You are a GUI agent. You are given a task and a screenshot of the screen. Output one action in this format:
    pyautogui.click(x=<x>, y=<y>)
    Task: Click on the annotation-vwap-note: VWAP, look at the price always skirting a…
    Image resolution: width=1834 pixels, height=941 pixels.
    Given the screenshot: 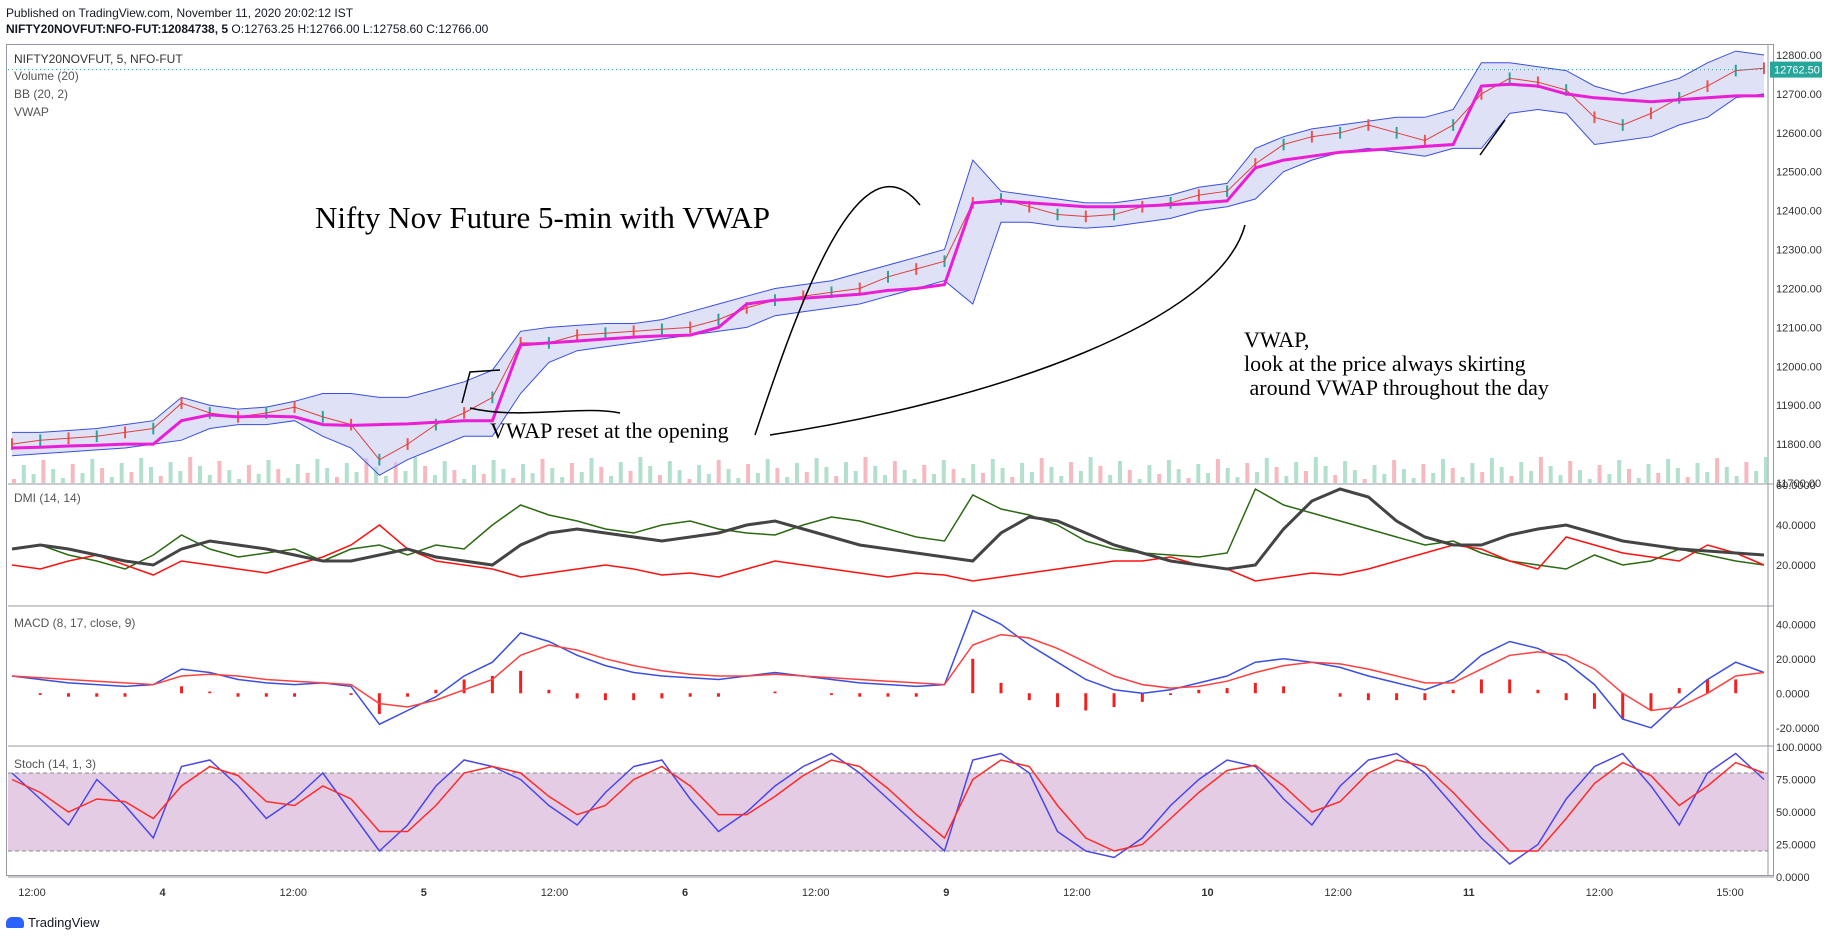 What is the action you would take?
    pyautogui.click(x=1396, y=364)
    